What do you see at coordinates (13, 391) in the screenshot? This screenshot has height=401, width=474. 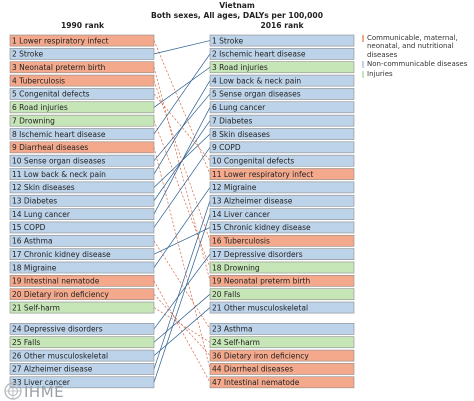 I see `logo-emblem-icon` at bounding box center [13, 391].